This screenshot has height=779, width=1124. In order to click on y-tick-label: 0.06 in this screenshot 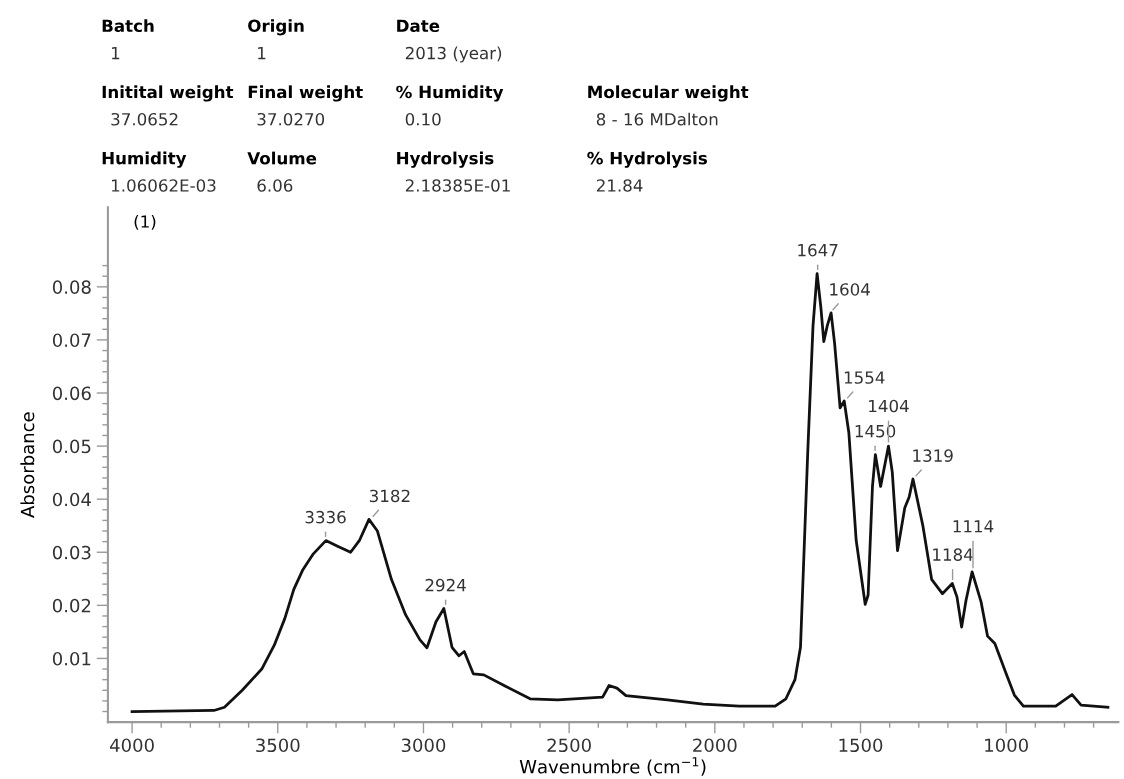, I will do `click(71, 393)`.